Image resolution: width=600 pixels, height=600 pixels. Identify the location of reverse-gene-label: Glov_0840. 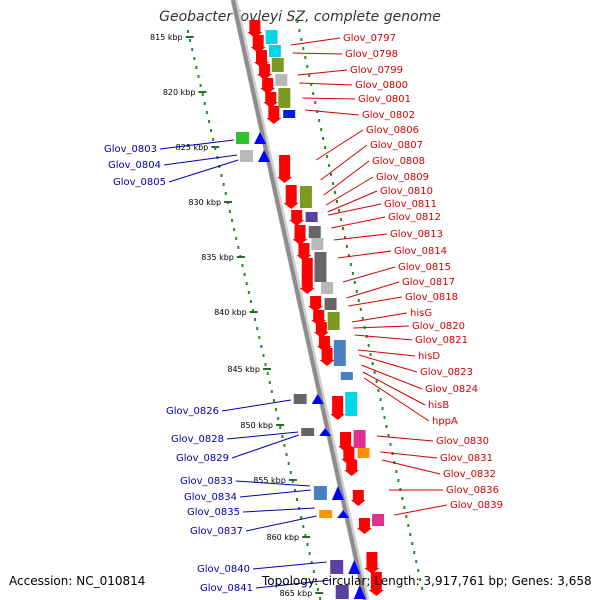
(223, 569).